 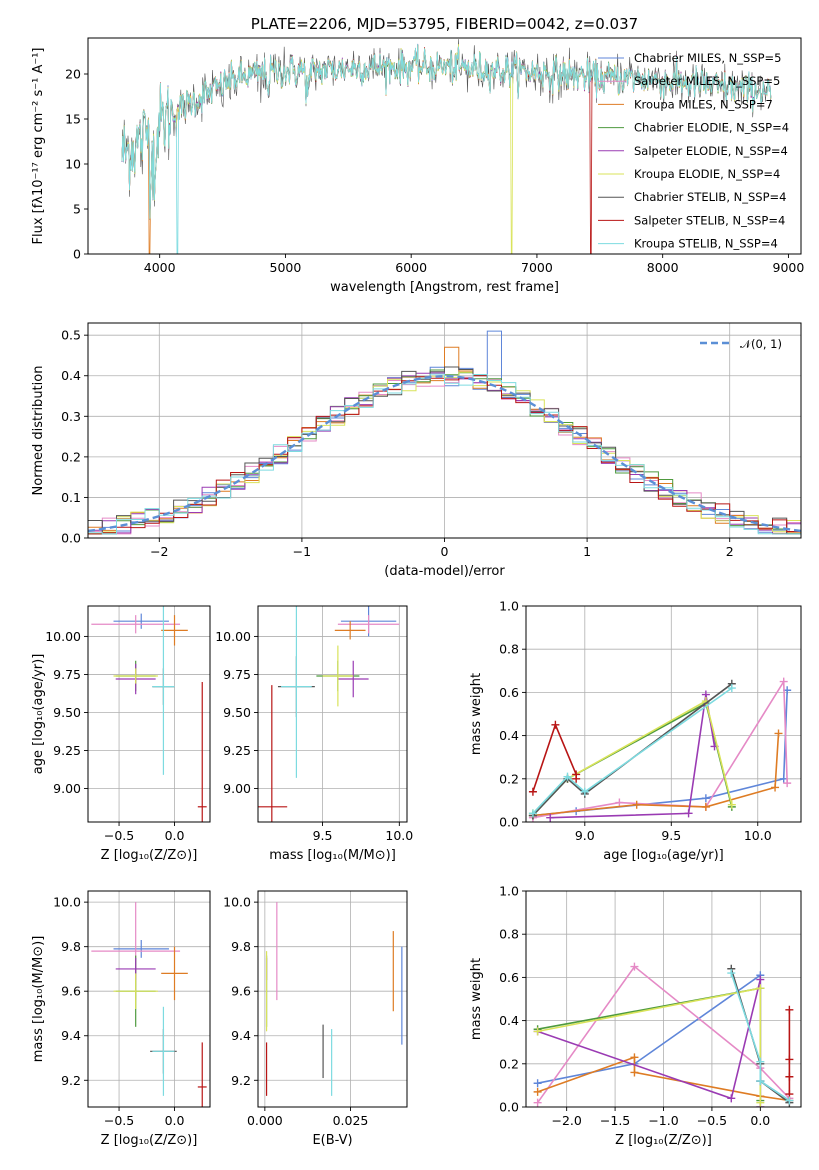 I want to click on legend-entry: Kroupa ELODIE, N_SSP=4, so click(x=707, y=174).